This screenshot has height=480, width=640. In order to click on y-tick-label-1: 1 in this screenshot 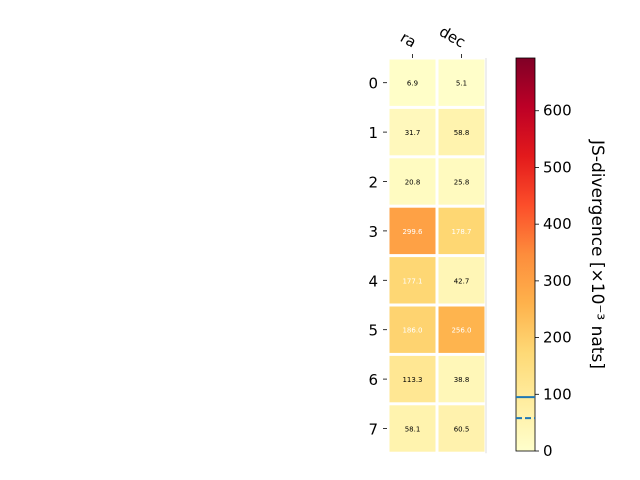, I will do `click(373, 133)`.